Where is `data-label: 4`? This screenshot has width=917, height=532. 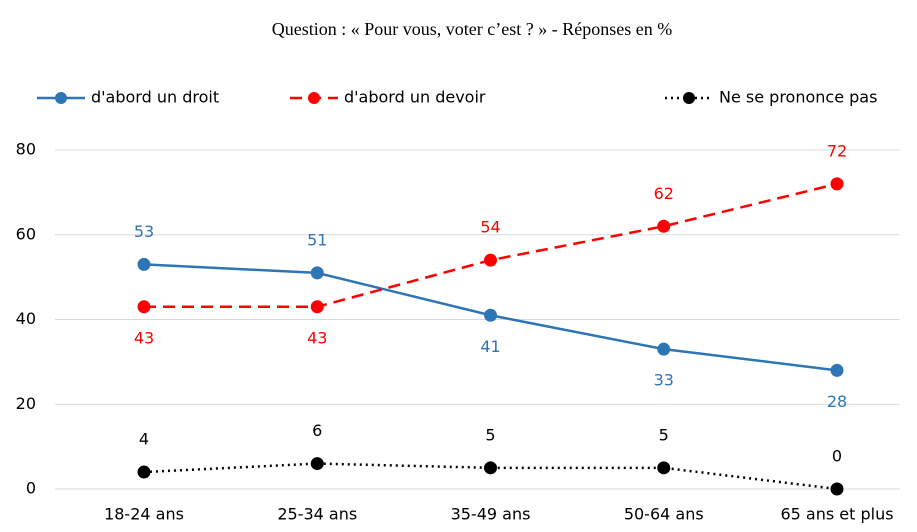 data-label: 4 is located at coordinates (144, 439).